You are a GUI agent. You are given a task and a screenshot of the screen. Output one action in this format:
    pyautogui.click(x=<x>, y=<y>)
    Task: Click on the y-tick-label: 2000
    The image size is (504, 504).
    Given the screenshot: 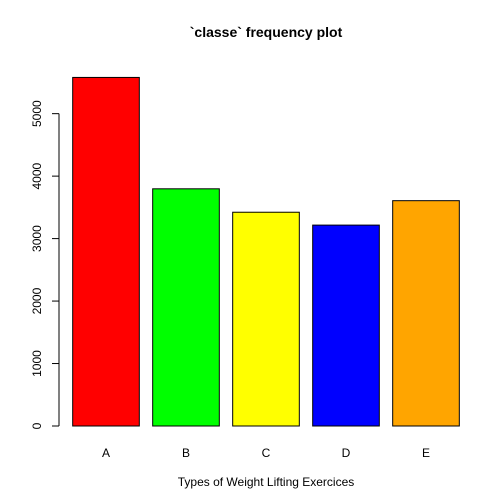 What is the action you would take?
    pyautogui.click(x=37, y=300)
    